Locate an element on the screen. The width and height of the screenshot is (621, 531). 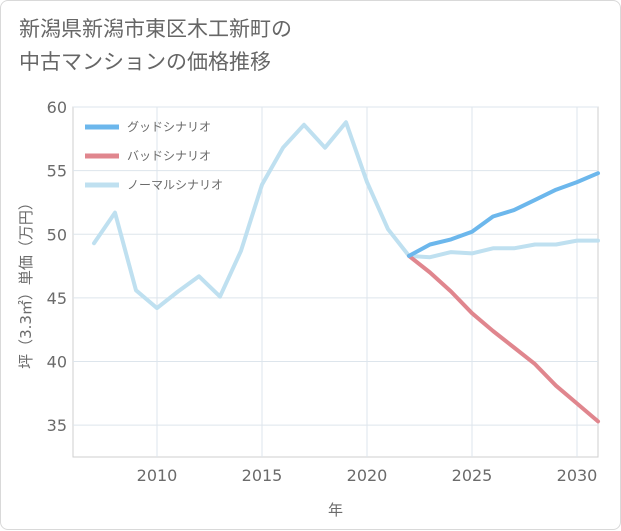
x-tick-label: 2010 is located at coordinates (157, 475).